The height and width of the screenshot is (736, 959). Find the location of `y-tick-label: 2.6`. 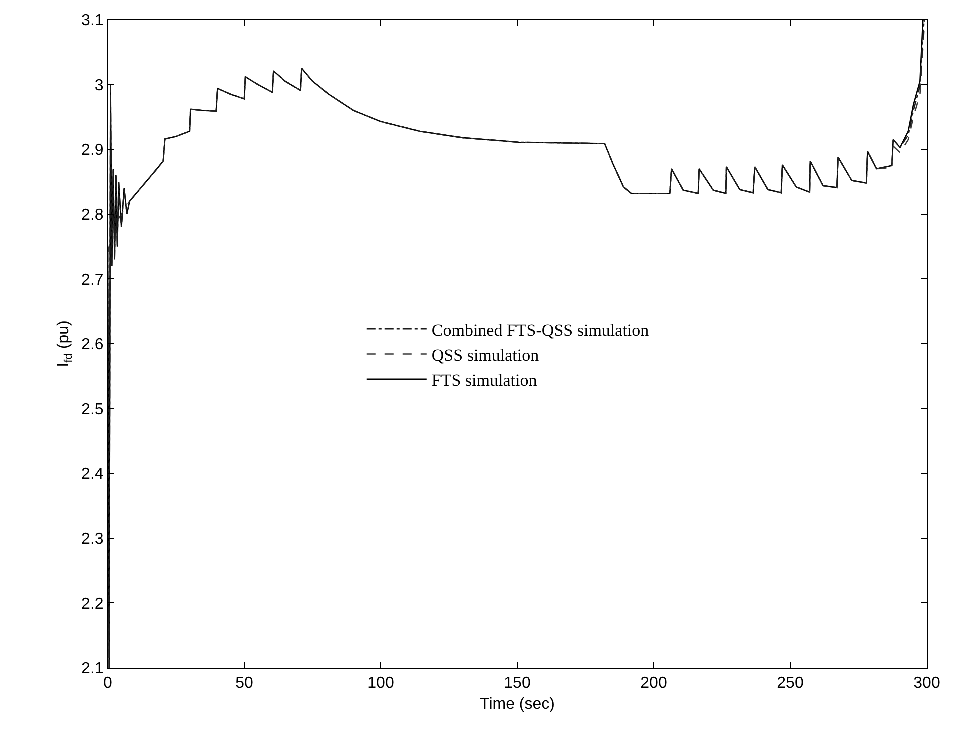

y-tick-label: 2.6 is located at coordinates (93, 345).